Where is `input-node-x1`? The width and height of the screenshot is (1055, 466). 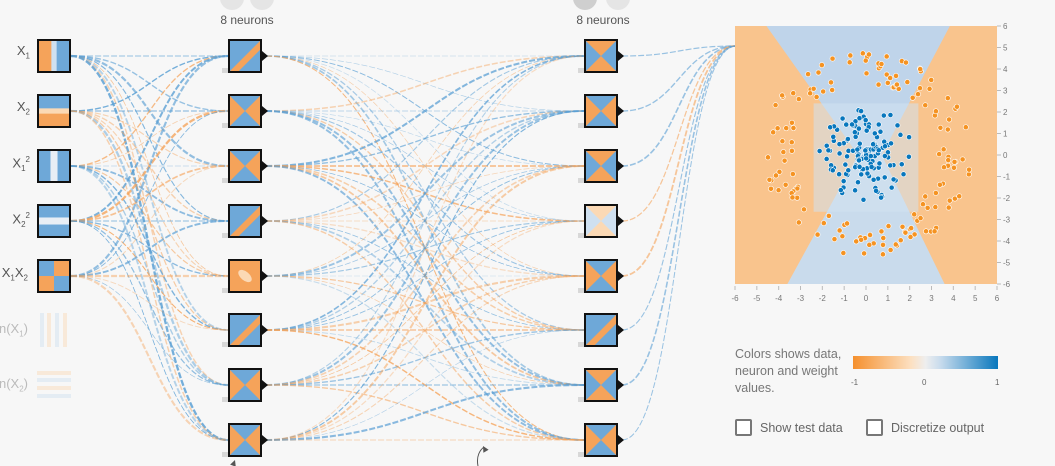 input-node-x1 is located at coordinates (54, 56).